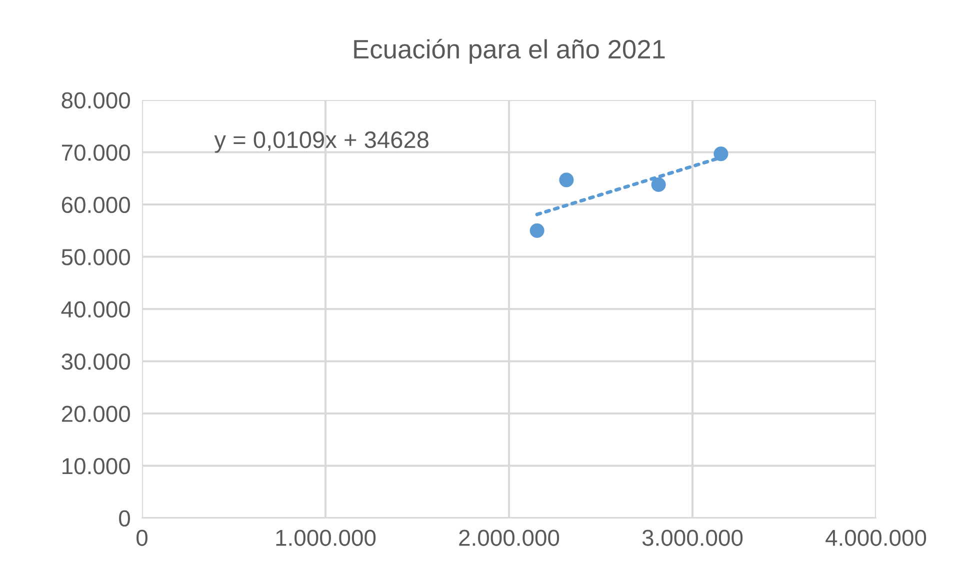 The height and width of the screenshot is (581, 961). What do you see at coordinates (96, 100) in the screenshot?
I see `y-tick-label: 80.000` at bounding box center [96, 100].